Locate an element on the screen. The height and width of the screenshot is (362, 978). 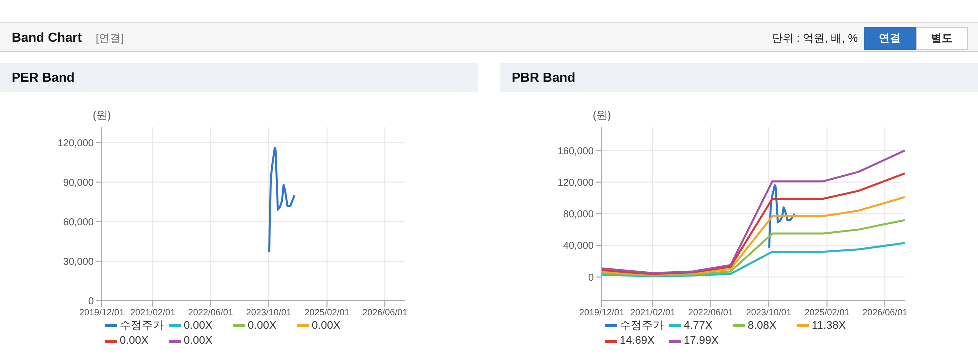
legend-label: 4.77X is located at coordinates (698, 326).